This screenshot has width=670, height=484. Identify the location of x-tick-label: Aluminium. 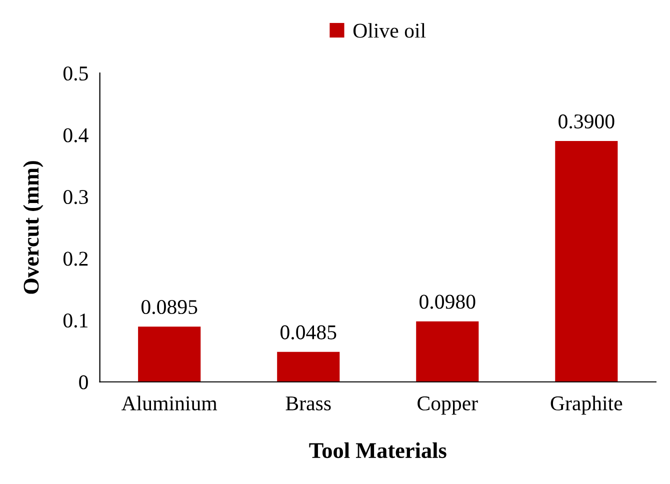
(170, 403).